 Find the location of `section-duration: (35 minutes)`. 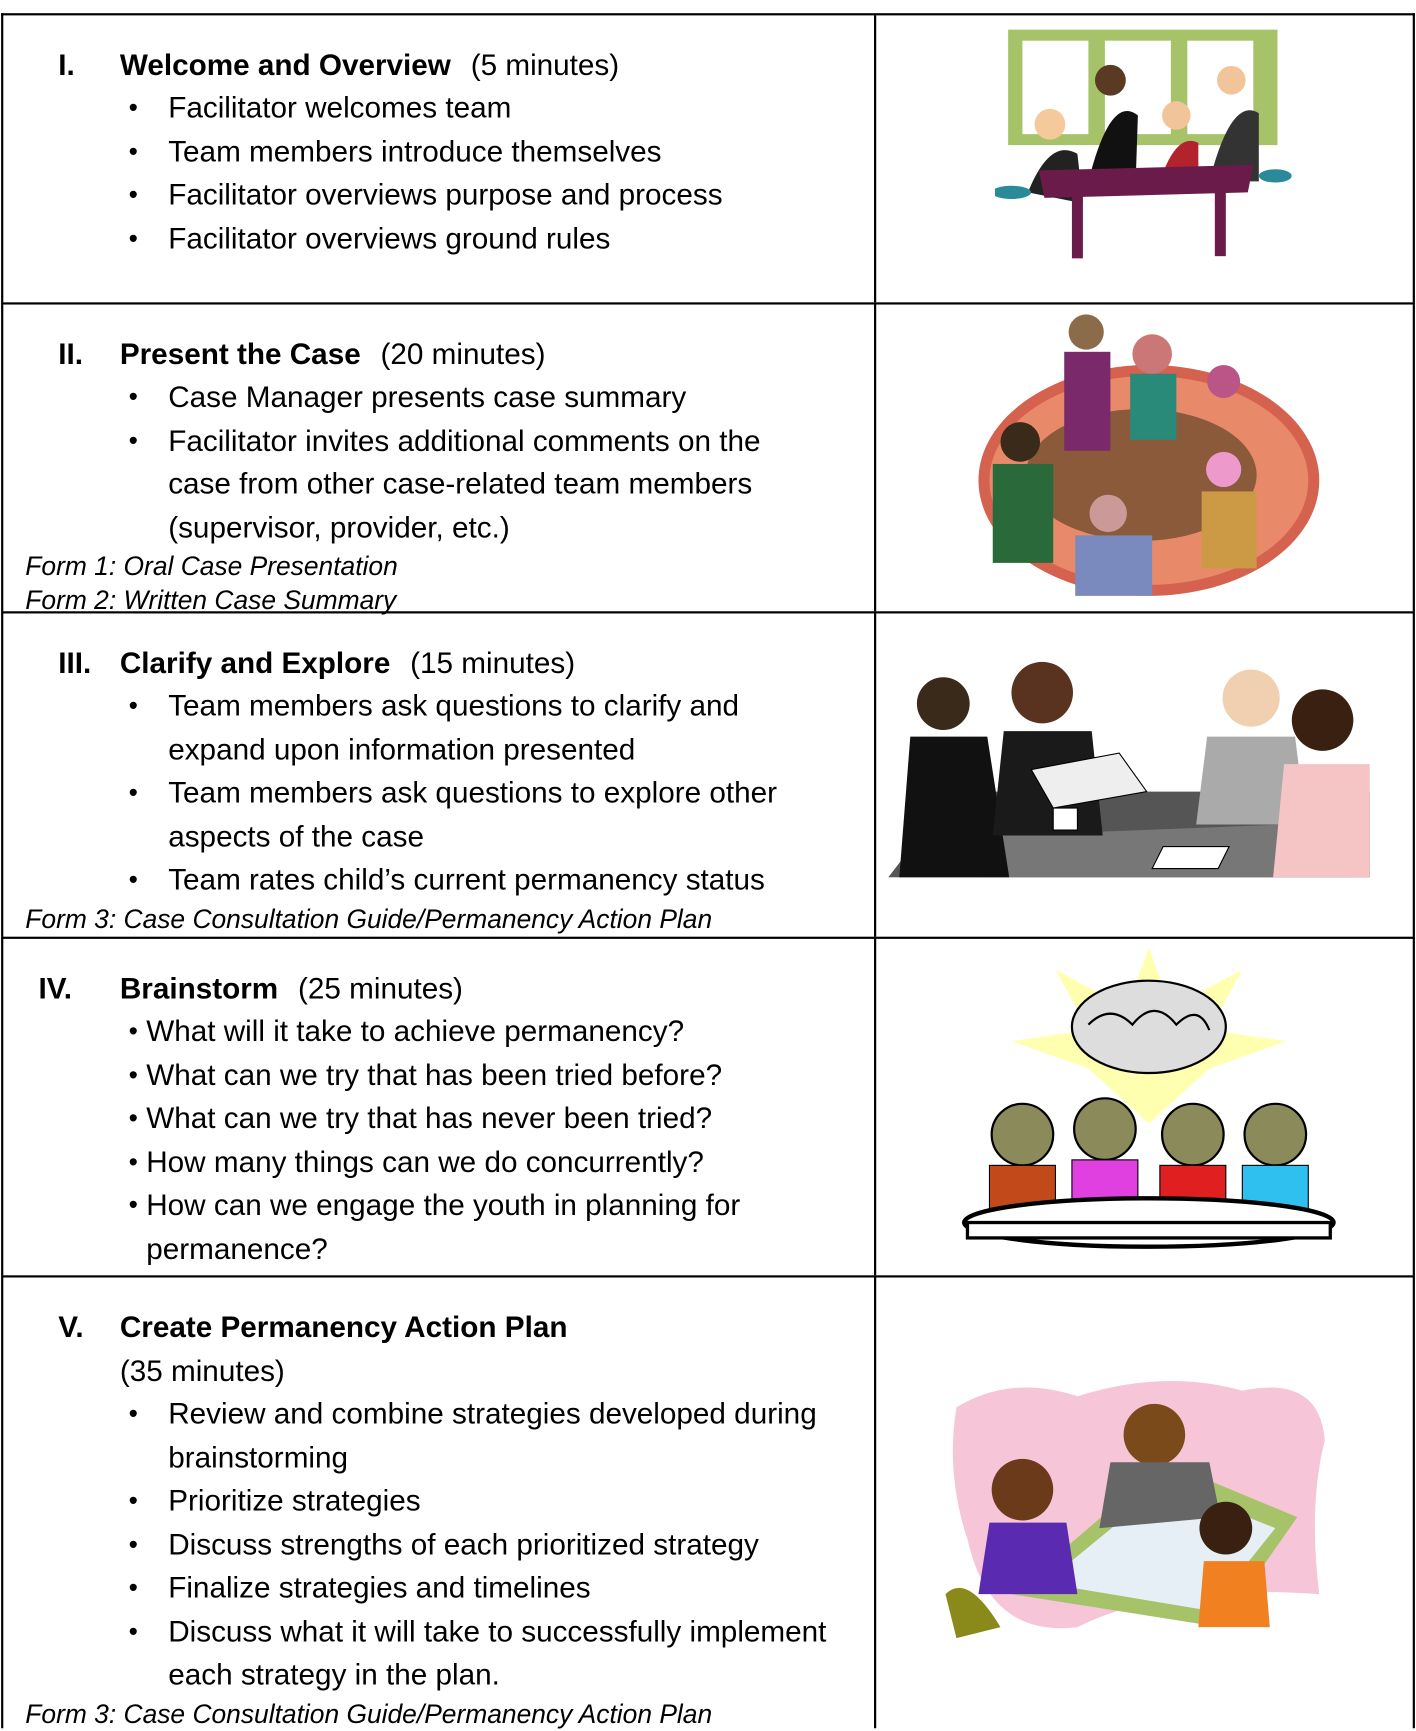

section-duration: (35 minutes) is located at coordinates (202, 1371).